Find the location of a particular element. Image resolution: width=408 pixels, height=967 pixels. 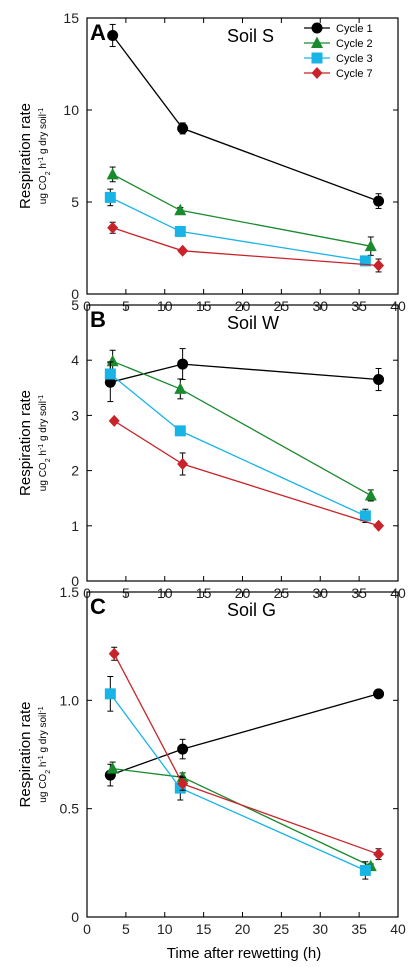

x-tick-label: 10 is located at coordinates (165, 929).